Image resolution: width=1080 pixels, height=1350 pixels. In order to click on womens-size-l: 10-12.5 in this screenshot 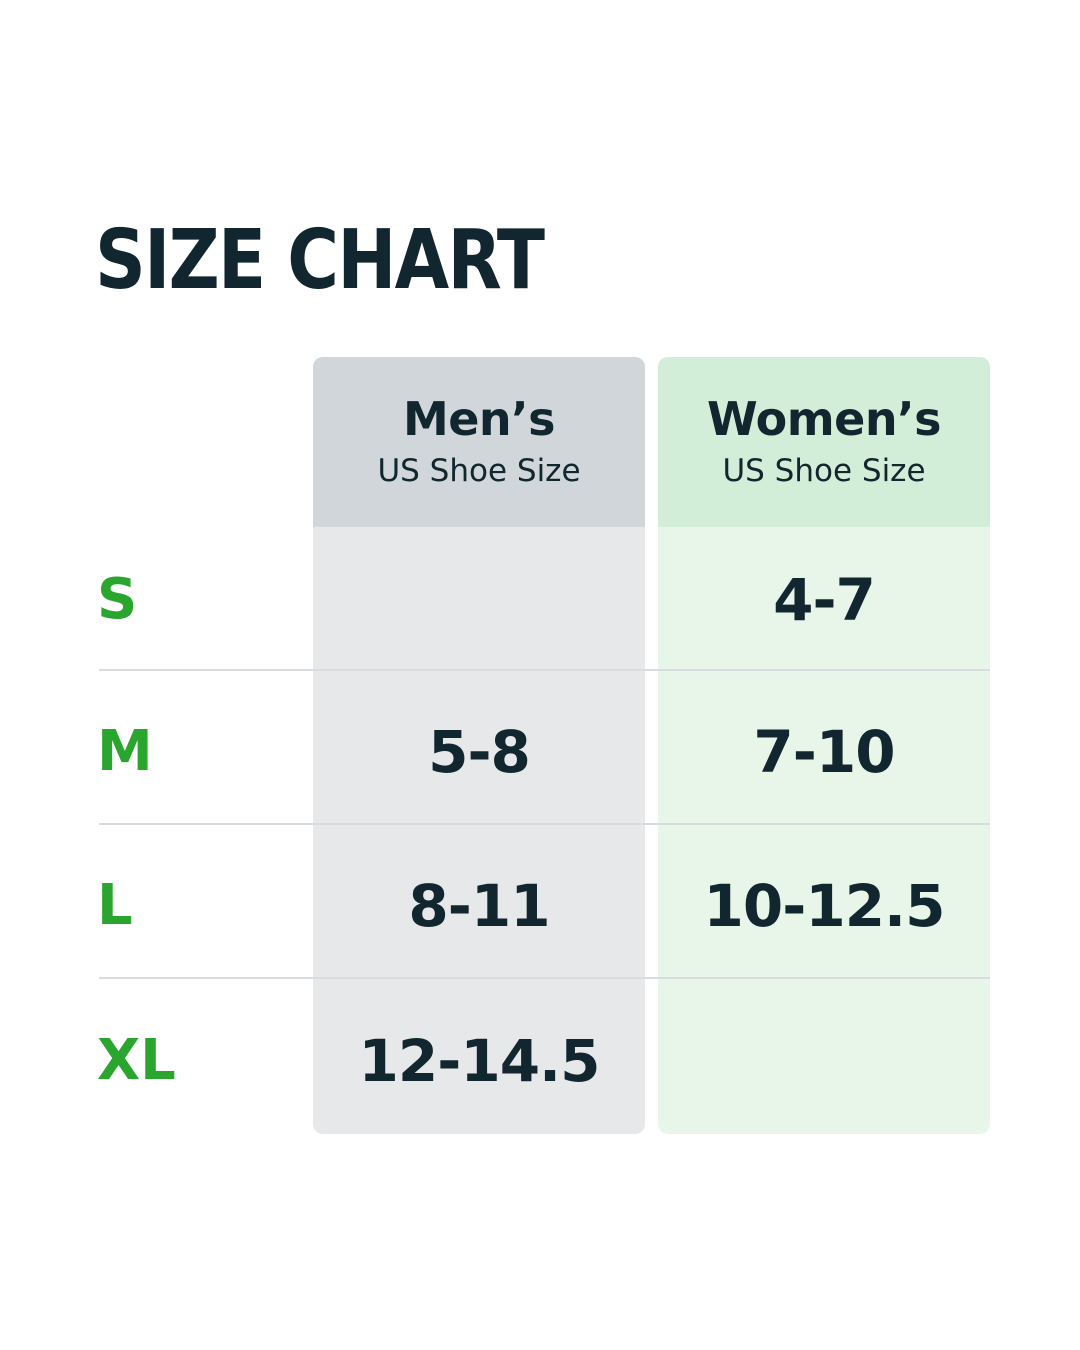, I will do `click(824, 906)`.